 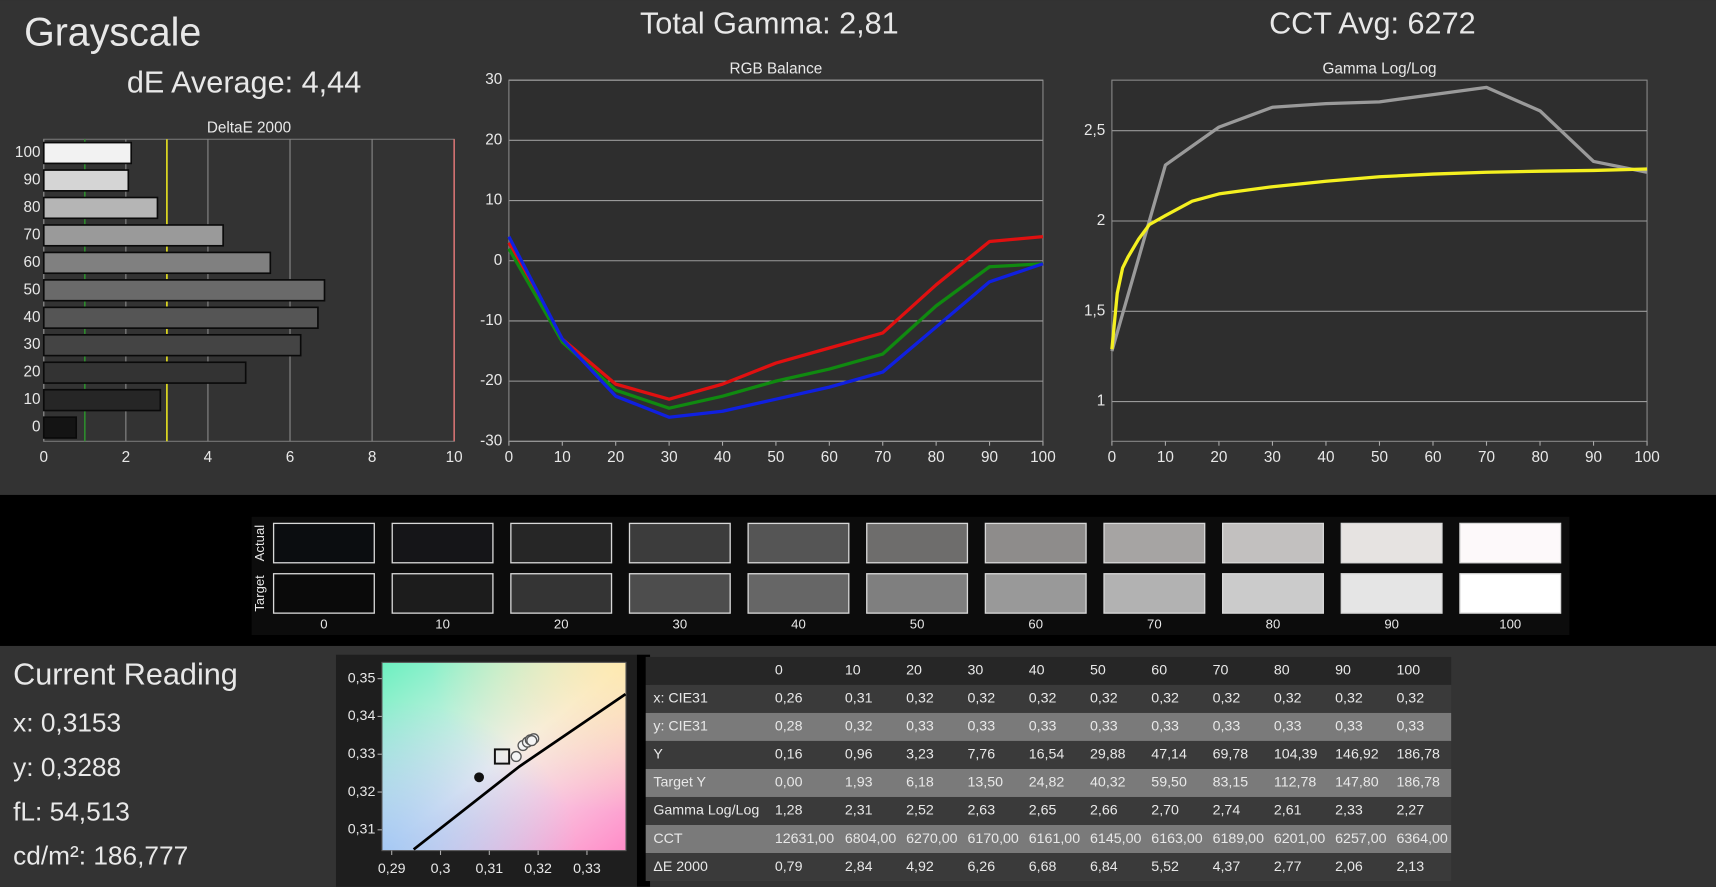 What do you see at coordinates (920, 783) in the screenshot?
I see `table-cell: 6,18` at bounding box center [920, 783].